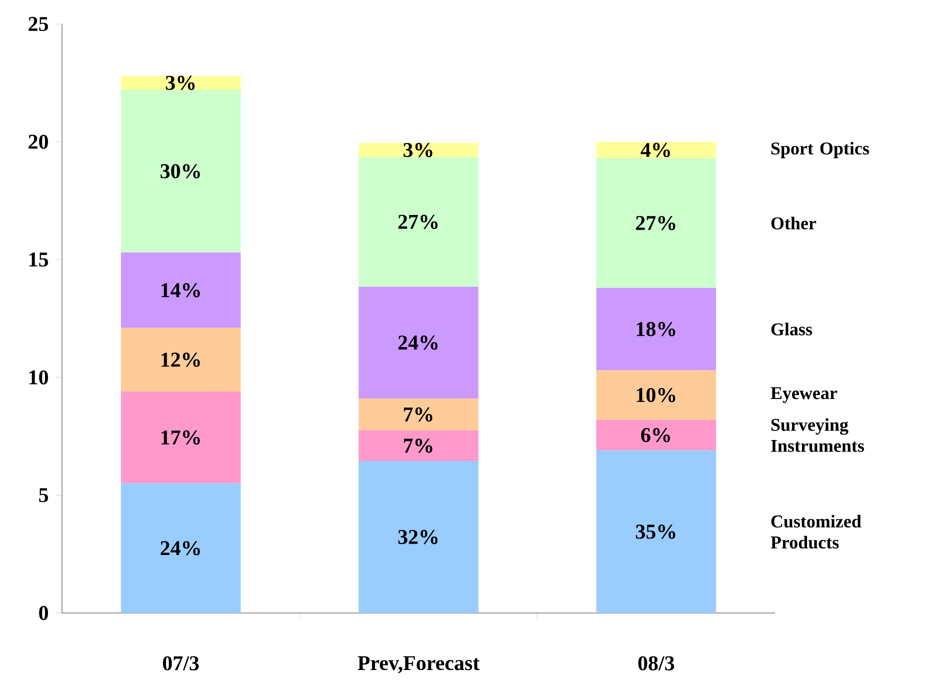 Image resolution: width=926 pixels, height=680 pixels. What do you see at coordinates (791, 329) in the screenshot?
I see `text: Glass` at bounding box center [791, 329].